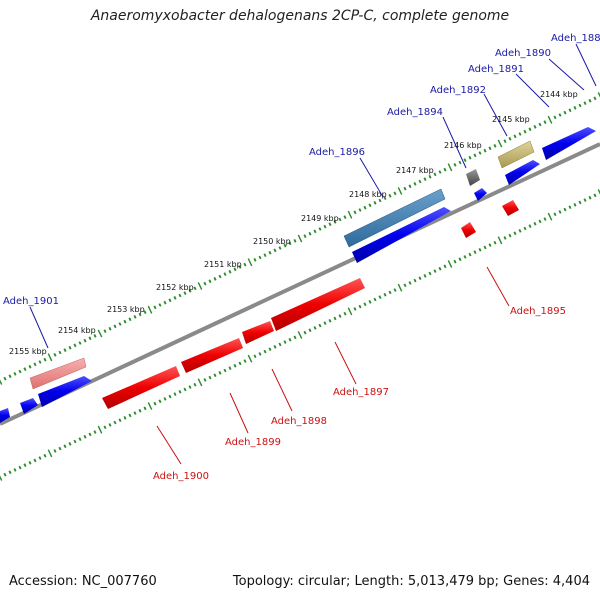  I want to click on gene-label-adeh-1898: Adeh_1898, so click(299, 421).